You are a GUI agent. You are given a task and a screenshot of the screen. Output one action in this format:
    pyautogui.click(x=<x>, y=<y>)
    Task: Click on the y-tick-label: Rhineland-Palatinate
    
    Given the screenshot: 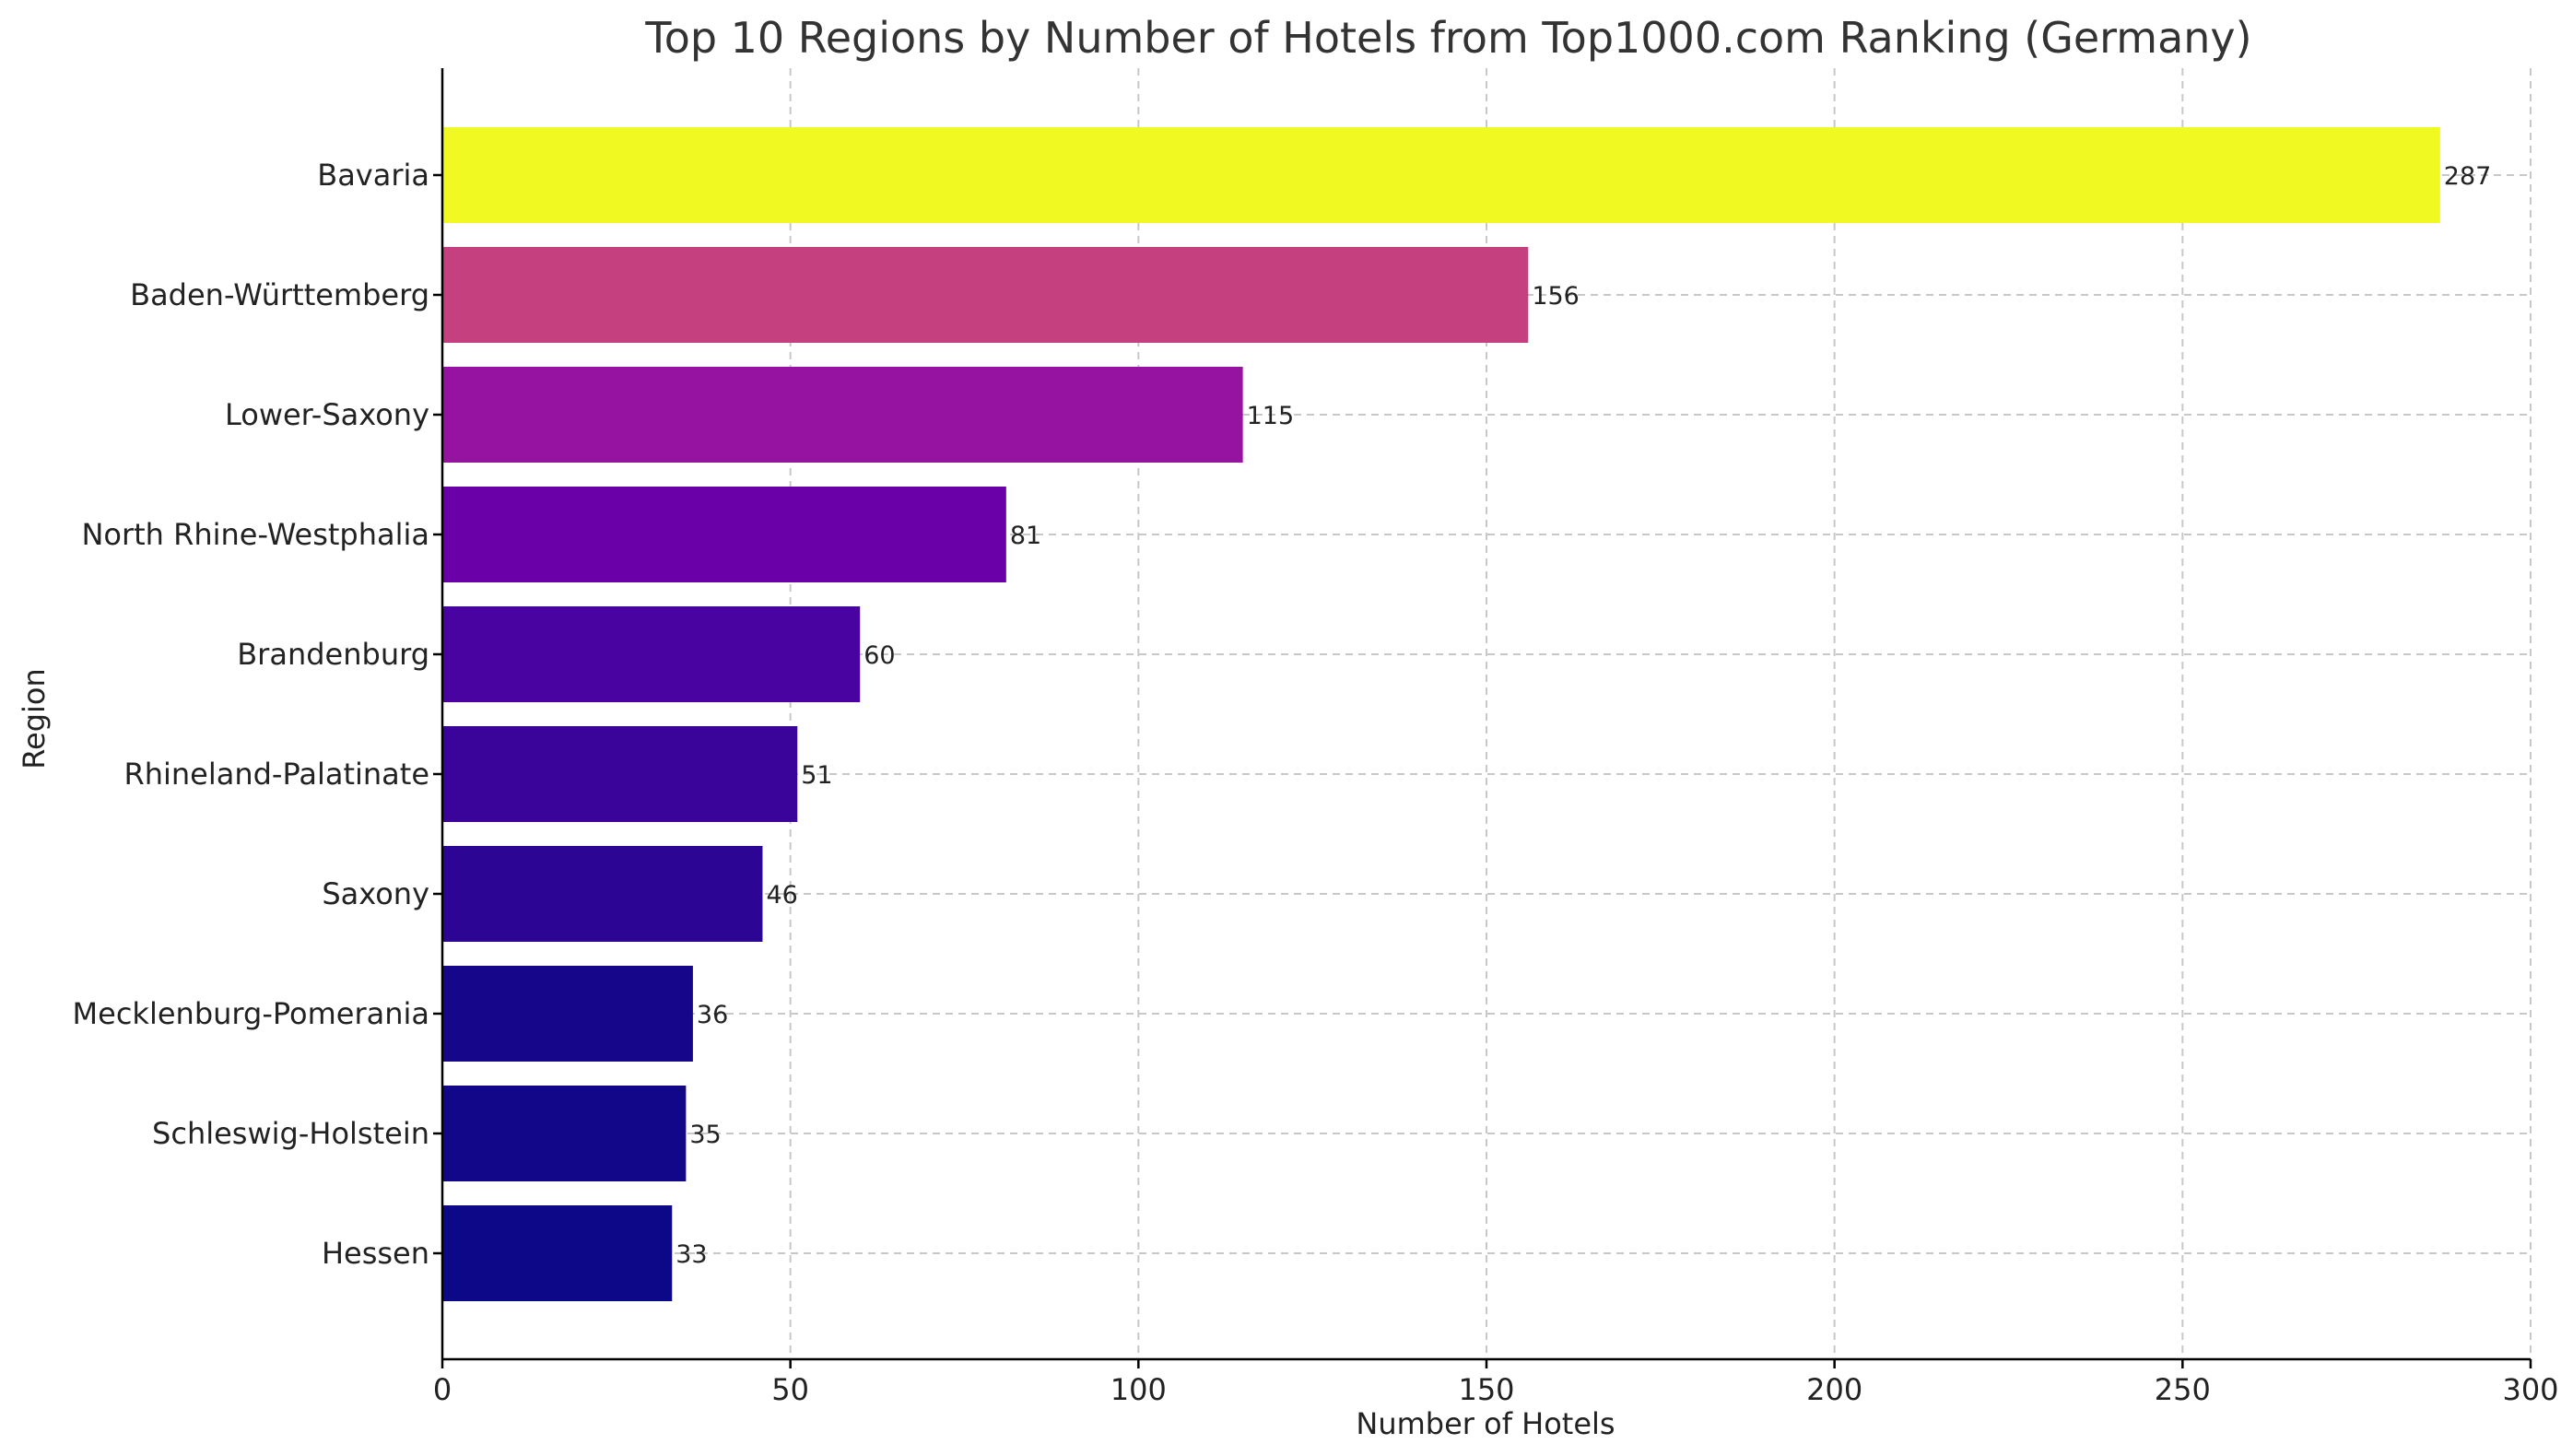 What is the action you would take?
    pyautogui.click(x=276, y=774)
    